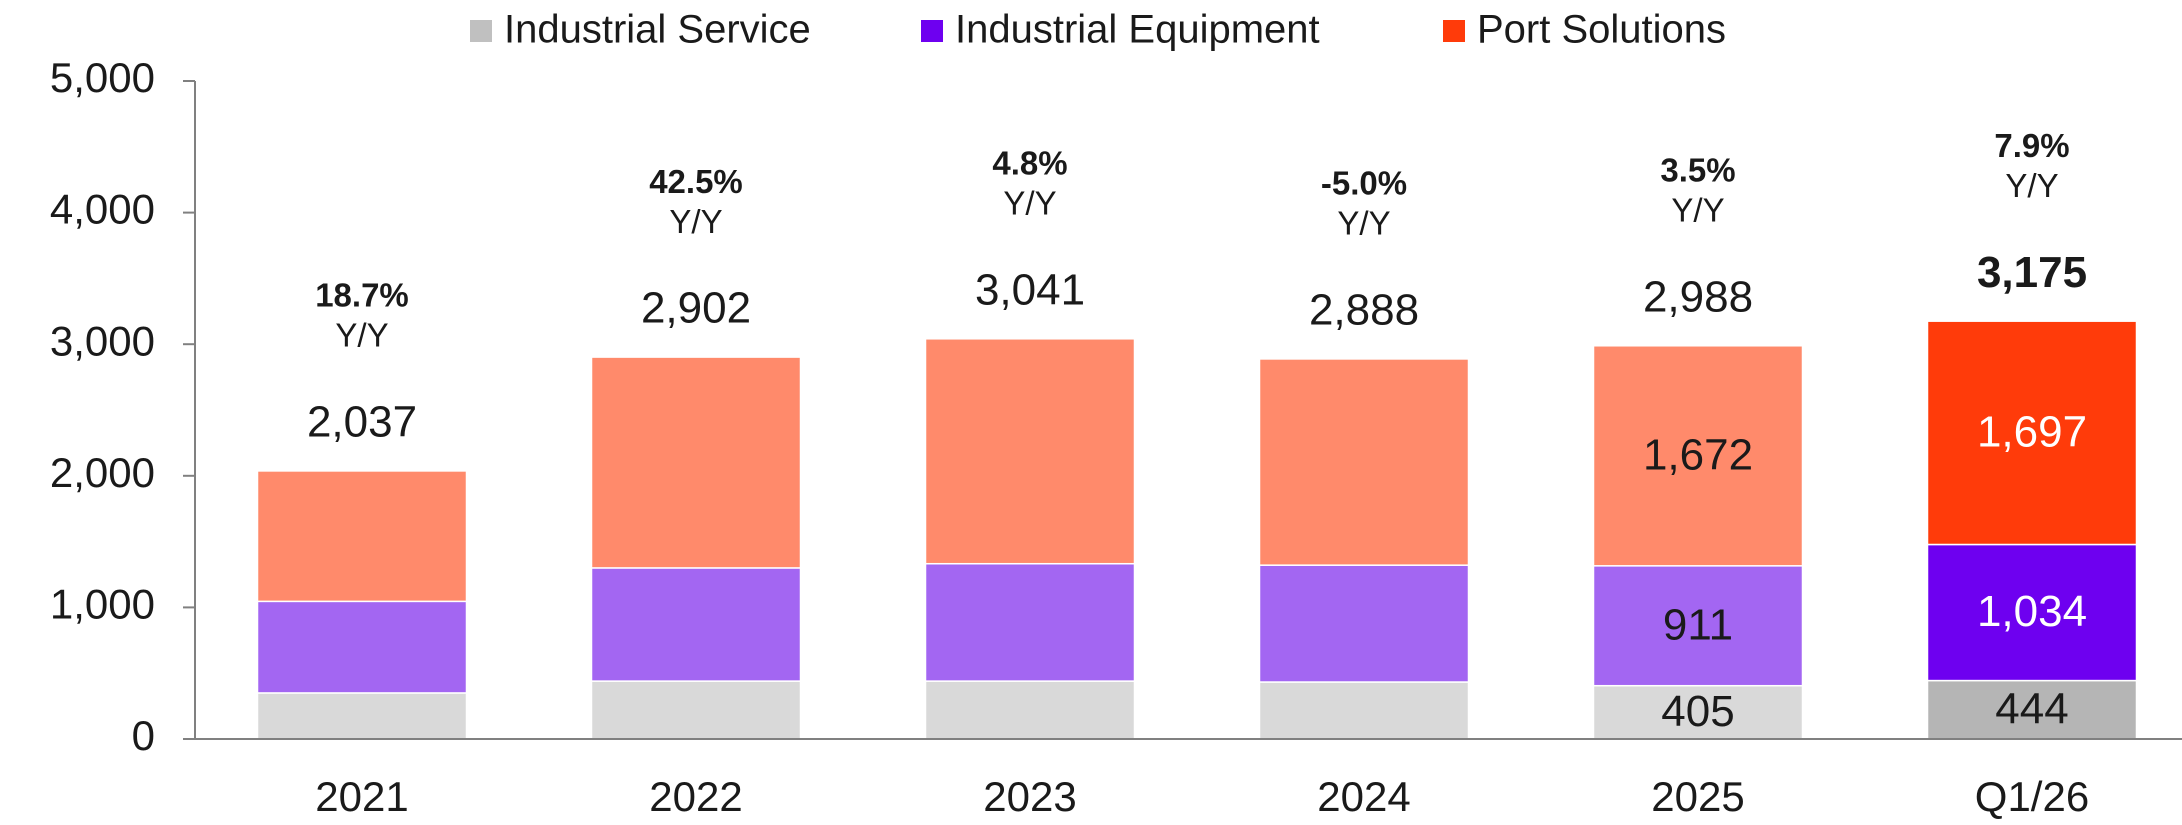 The height and width of the screenshot is (825, 2182). Describe the element at coordinates (102, 472) in the screenshot. I see `y-tick-label: 2,000` at that location.